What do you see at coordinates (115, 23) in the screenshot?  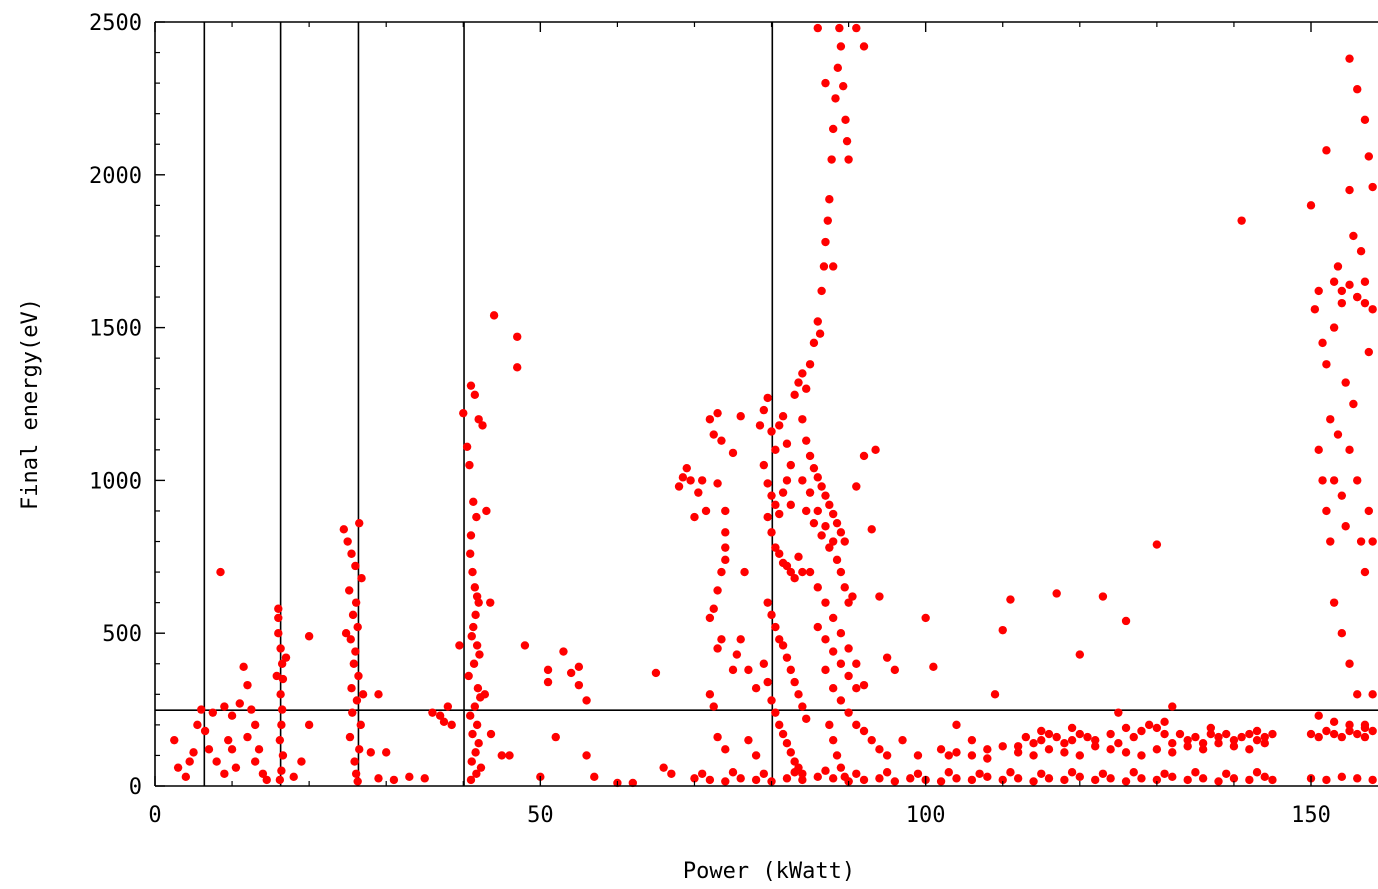 I see `y-tick-label: 2500` at bounding box center [115, 23].